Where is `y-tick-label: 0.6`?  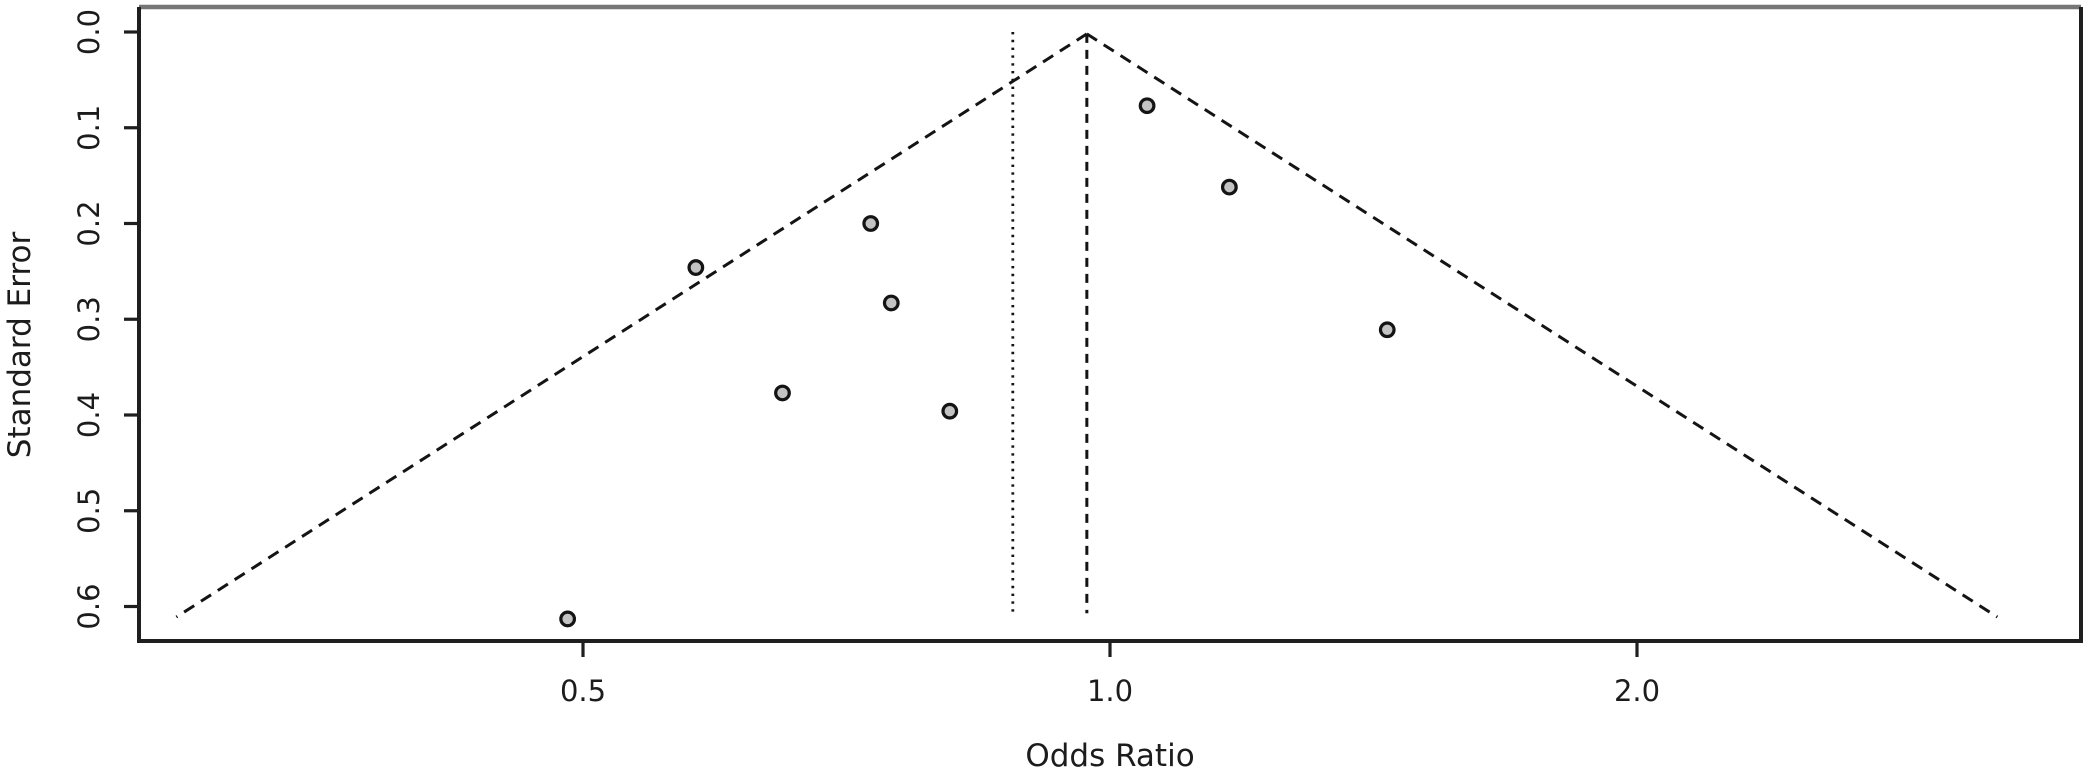 y-tick-label: 0.6 is located at coordinates (89, 606).